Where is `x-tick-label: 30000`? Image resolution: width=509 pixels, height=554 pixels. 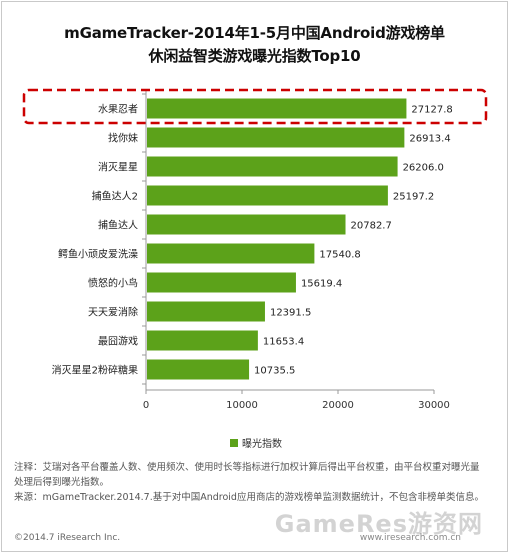
x-tick-label: 30000 is located at coordinates (434, 405).